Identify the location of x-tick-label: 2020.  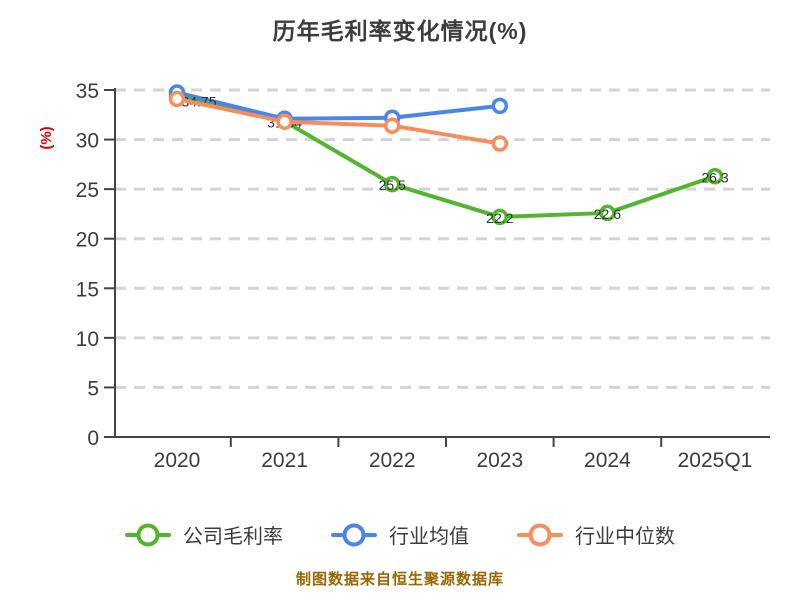
(177, 460).